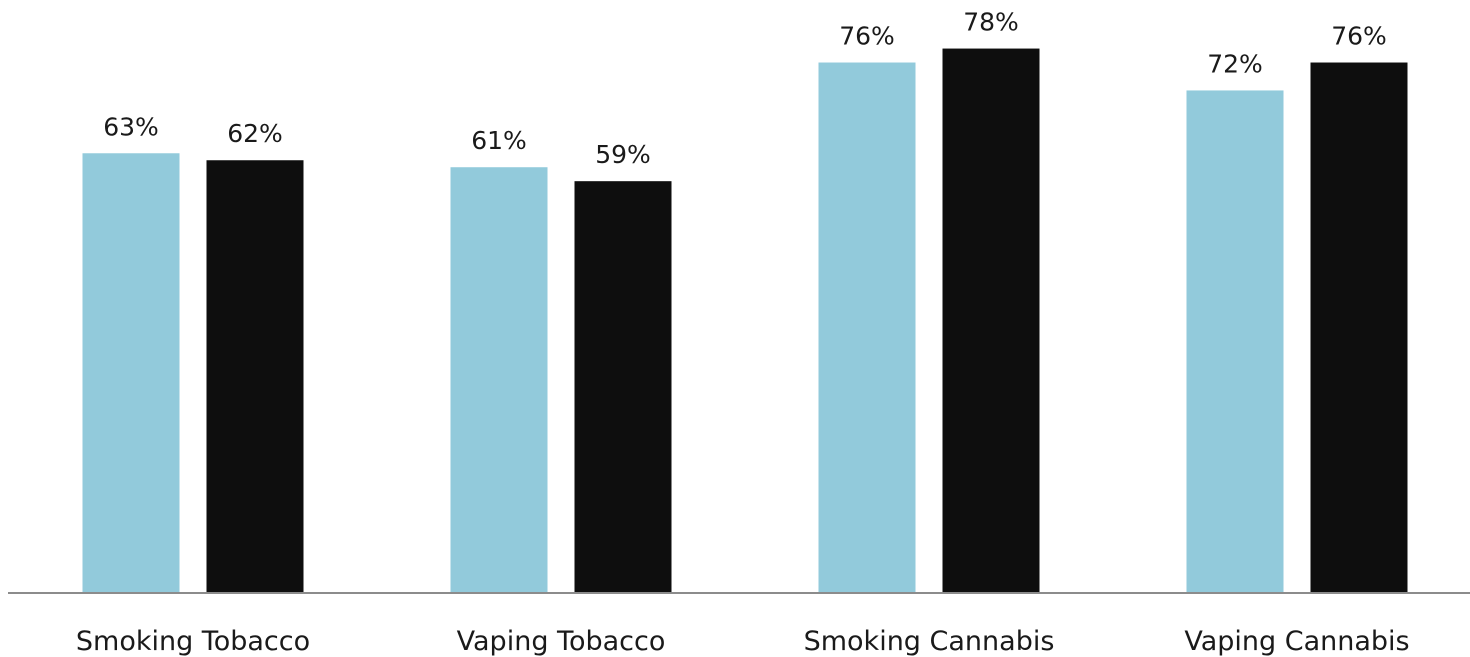 The image size is (1470, 657). What do you see at coordinates (929, 641) in the screenshot?
I see `category-label-3: Smoking Cannabis` at bounding box center [929, 641].